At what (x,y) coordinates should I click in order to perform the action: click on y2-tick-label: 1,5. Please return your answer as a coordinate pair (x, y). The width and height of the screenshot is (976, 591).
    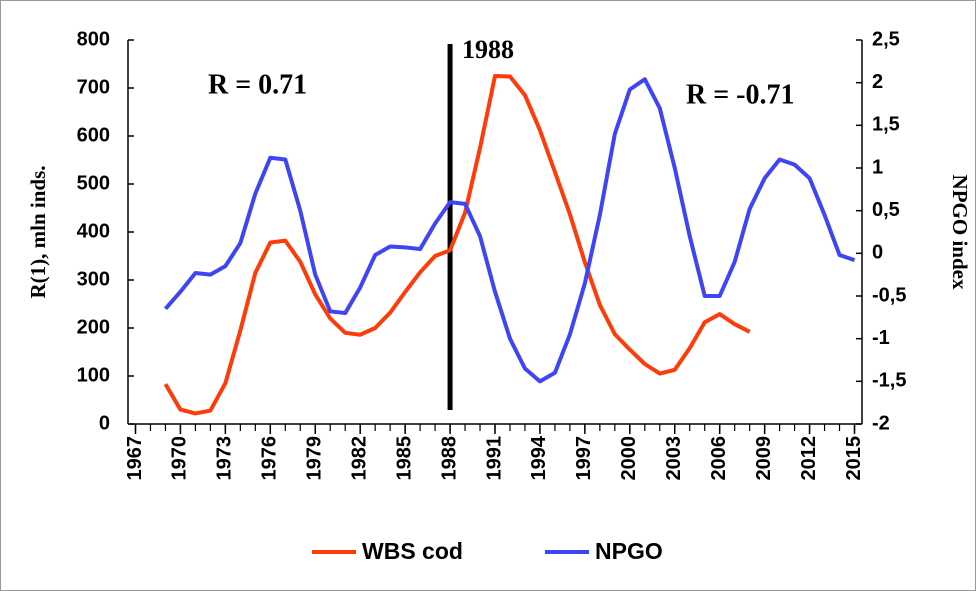
    Looking at the image, I should click on (886, 125).